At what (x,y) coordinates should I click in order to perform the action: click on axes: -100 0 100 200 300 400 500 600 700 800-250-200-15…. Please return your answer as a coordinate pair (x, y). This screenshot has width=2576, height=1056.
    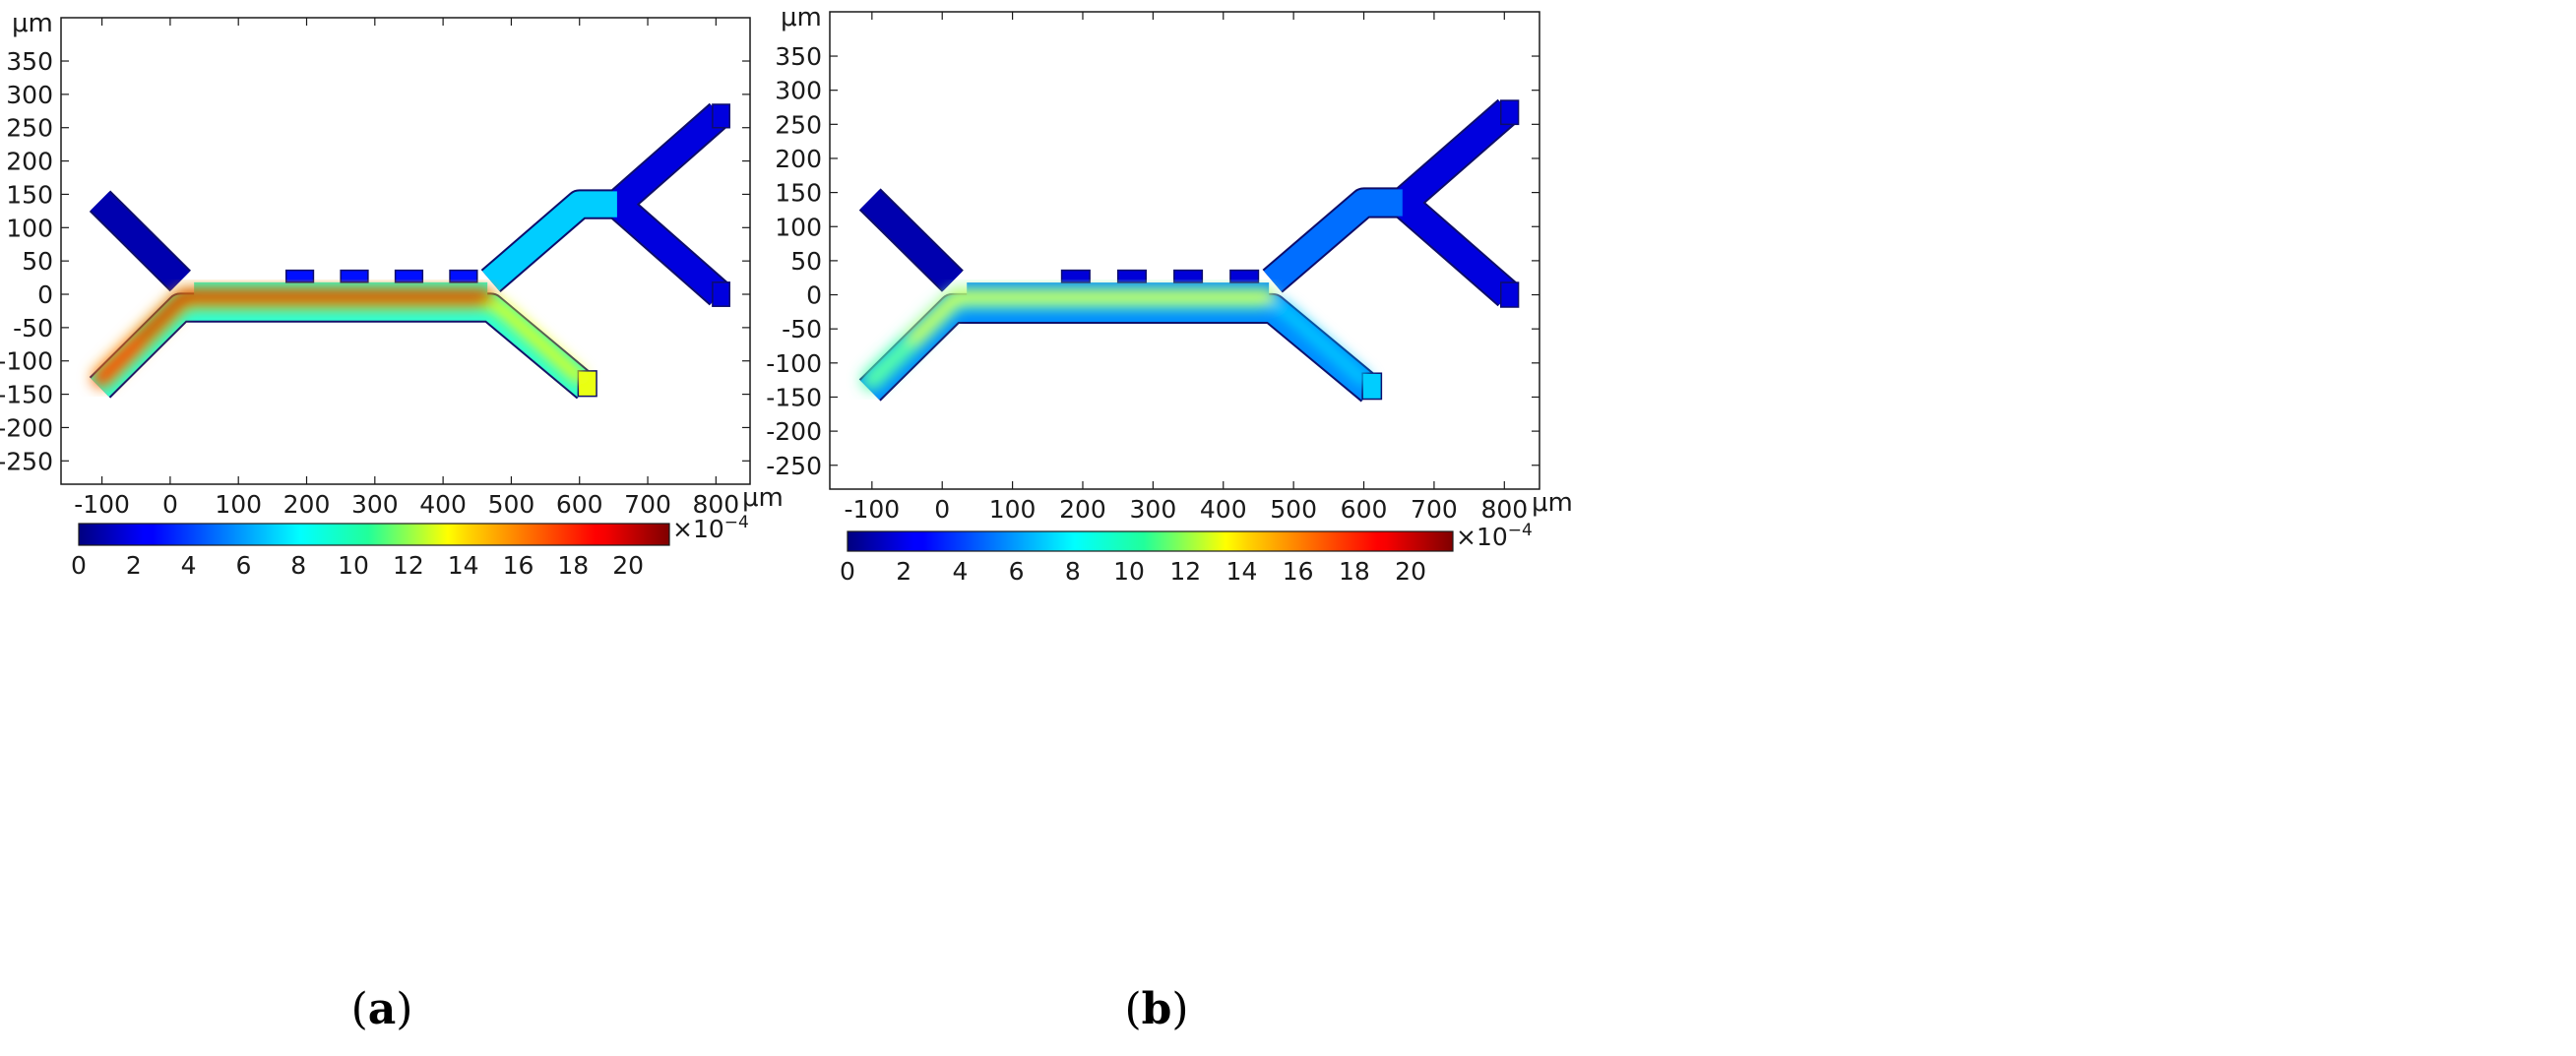
    Looking at the image, I should click on (392, 264).